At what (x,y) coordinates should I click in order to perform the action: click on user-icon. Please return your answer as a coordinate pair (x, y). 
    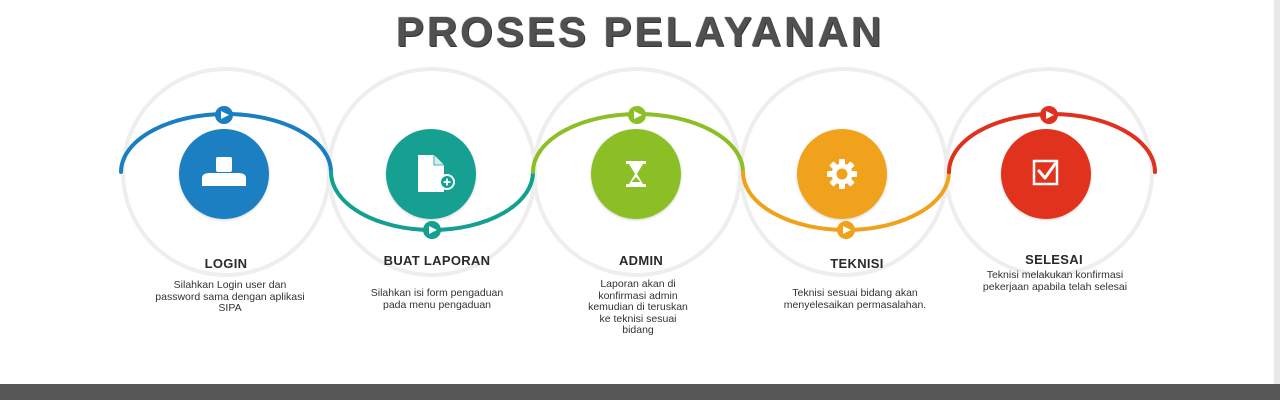
    Looking at the image, I should click on (224, 171).